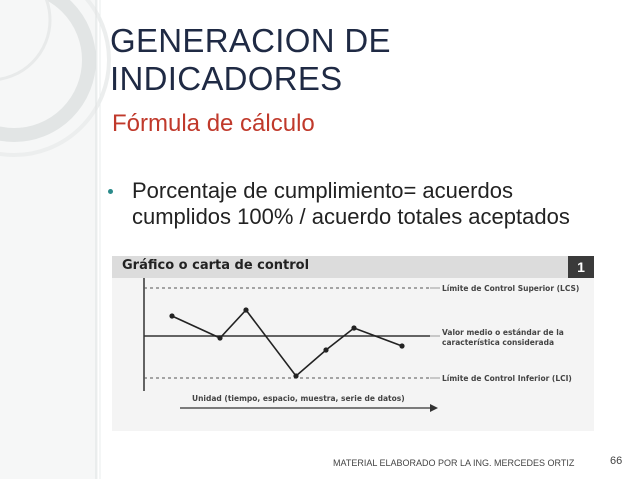 Image resolution: width=638 pixels, height=479 pixels. What do you see at coordinates (616, 461) in the screenshot?
I see `page-number: 66` at bounding box center [616, 461].